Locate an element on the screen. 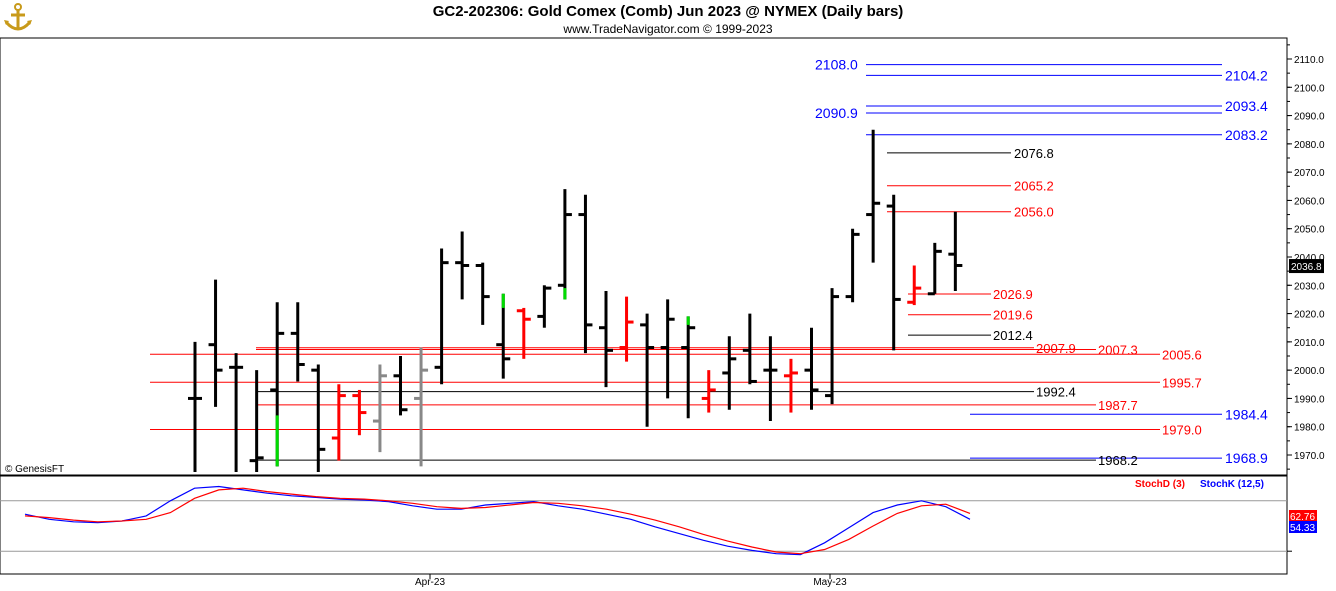 Image resolution: width=1336 pixels, height=591 pixels. level-label: 2065.2 is located at coordinates (1034, 186).